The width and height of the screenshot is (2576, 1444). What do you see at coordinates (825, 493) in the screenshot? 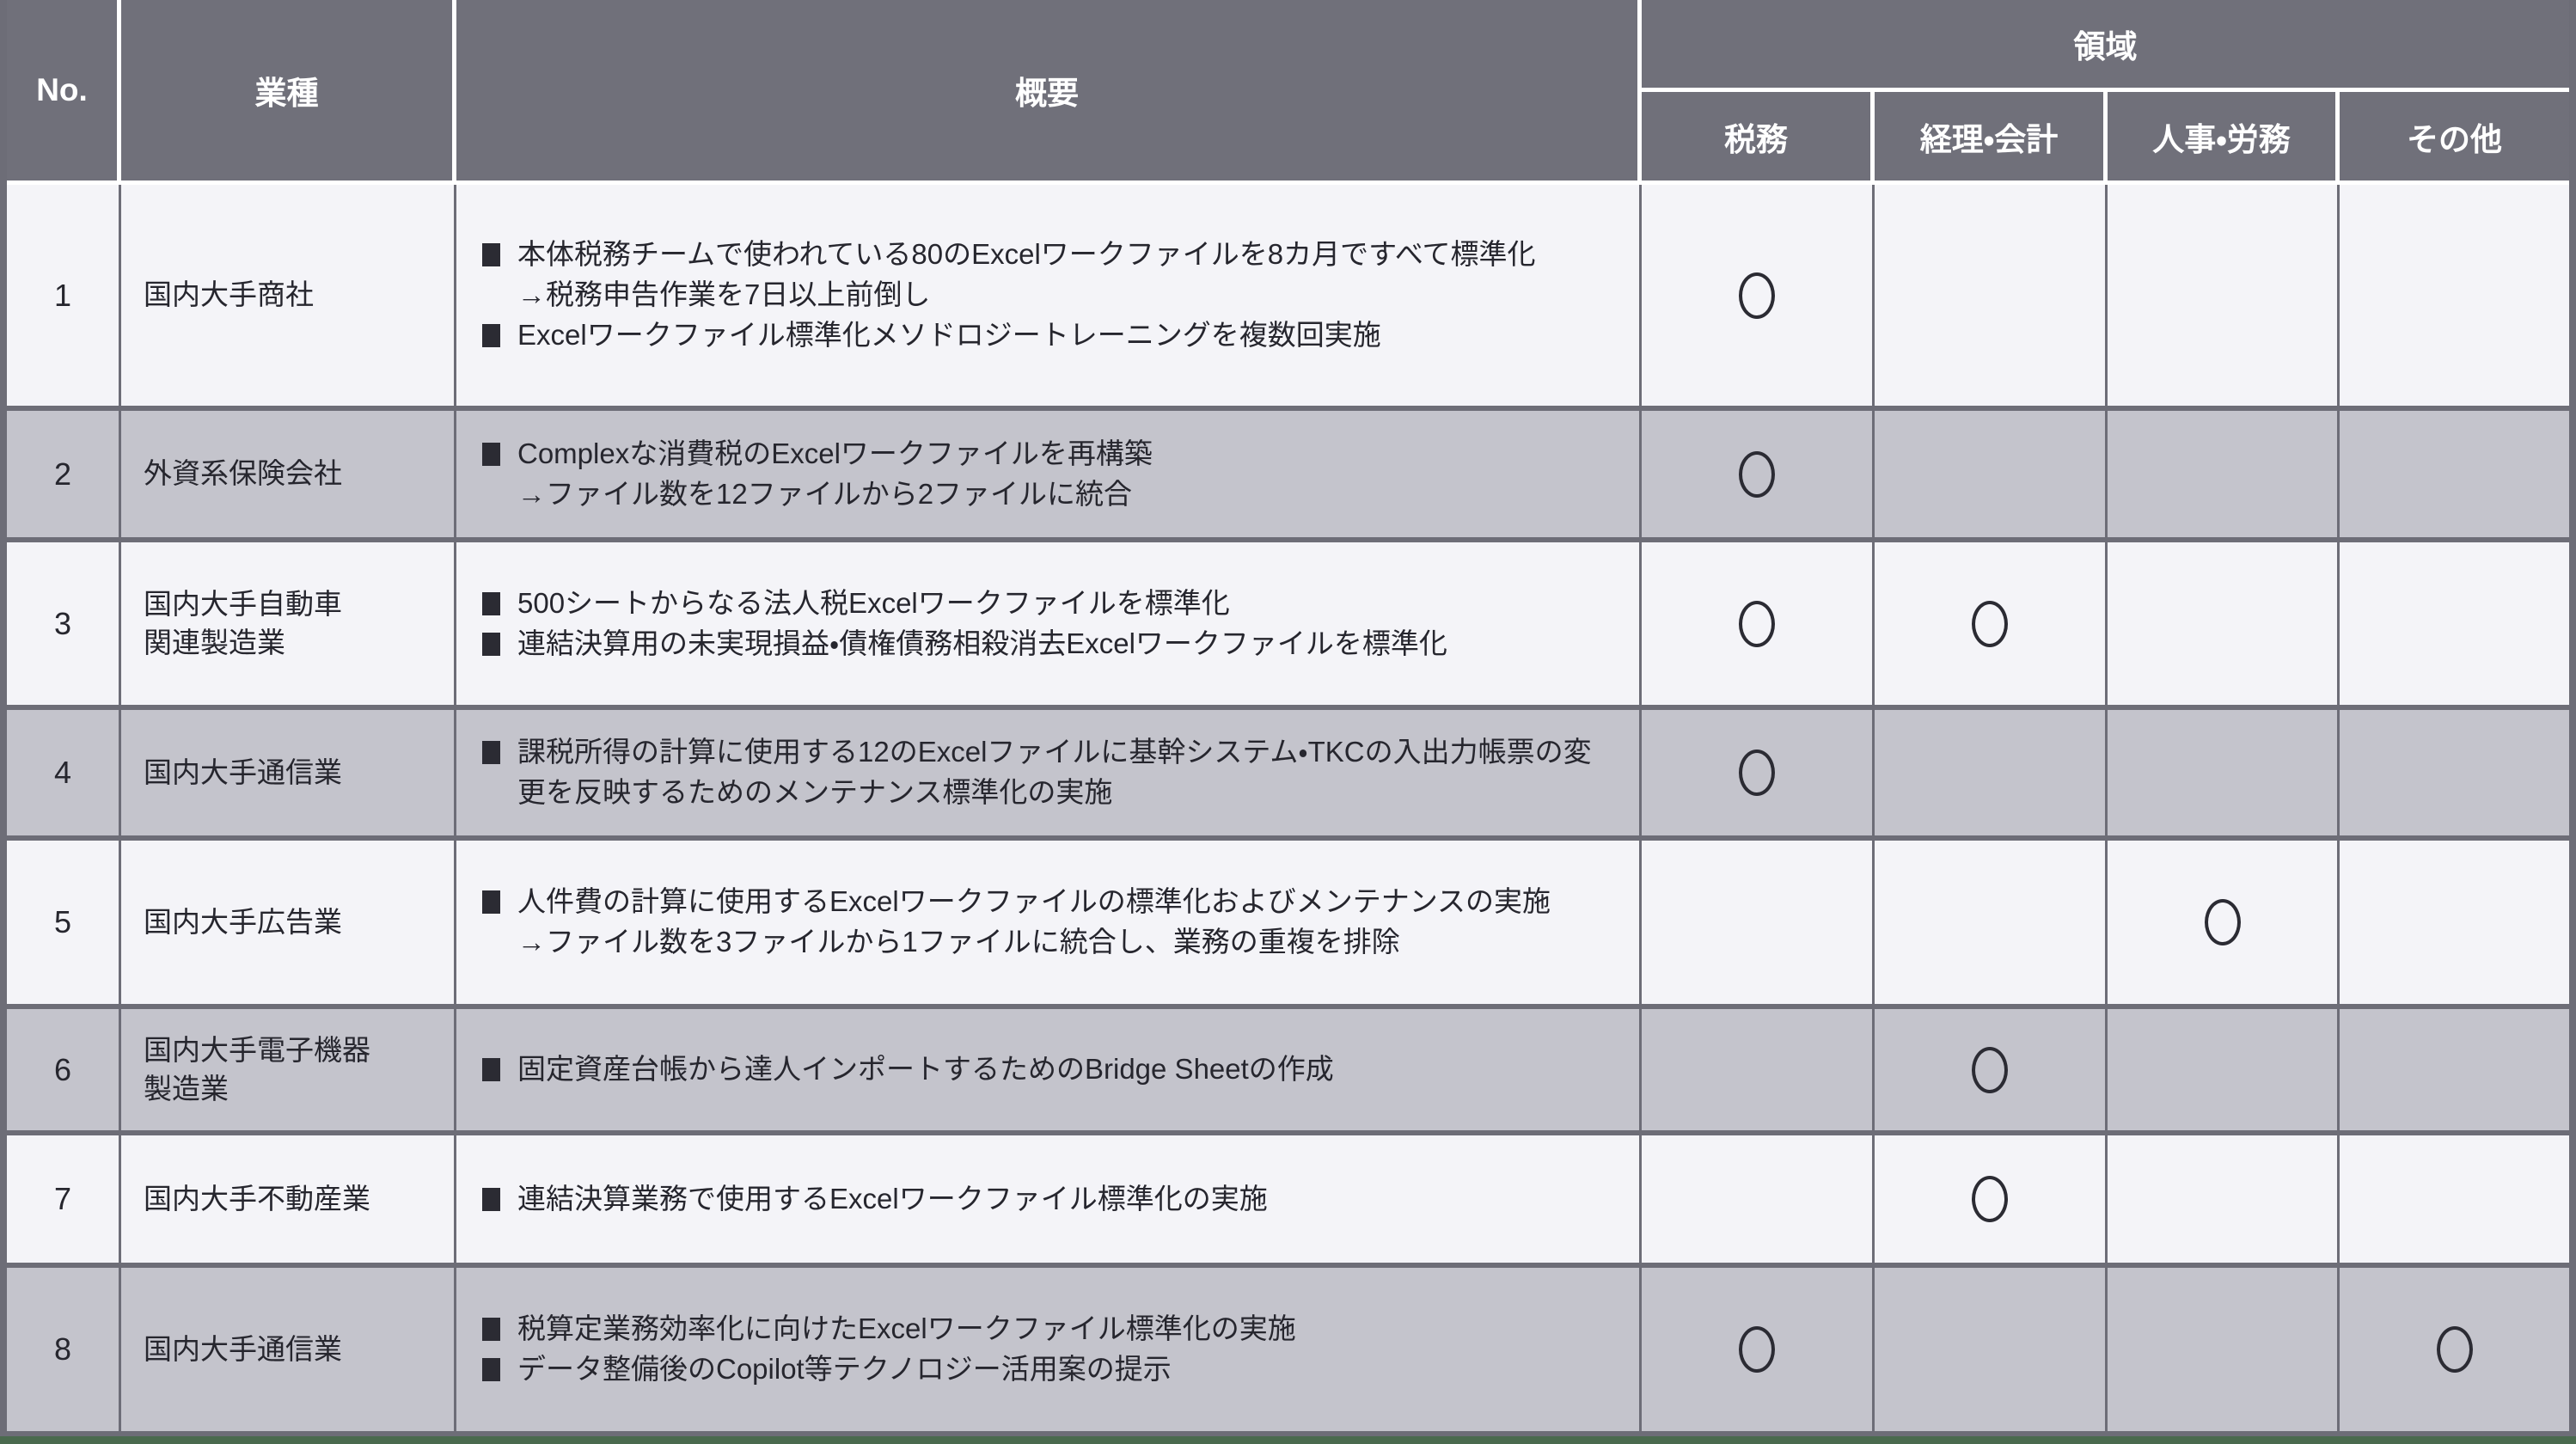
I see `overview-note: →ファイル数を12ファイルから2ファイルに統合` at bounding box center [825, 493].